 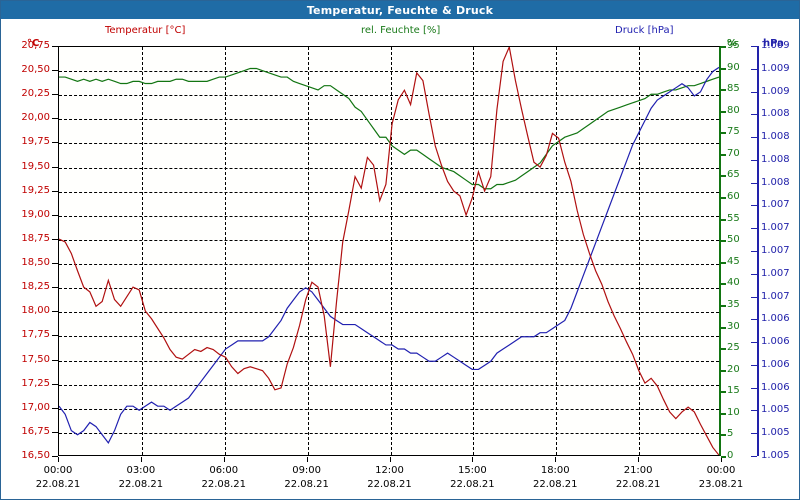 I want to click on time-tick-time: 12:00, so click(x=389, y=470).